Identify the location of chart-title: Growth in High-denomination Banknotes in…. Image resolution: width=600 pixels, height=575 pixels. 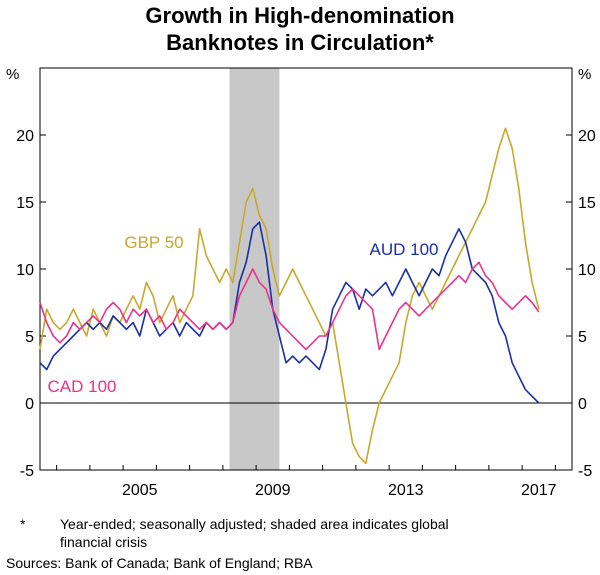
(300, 29).